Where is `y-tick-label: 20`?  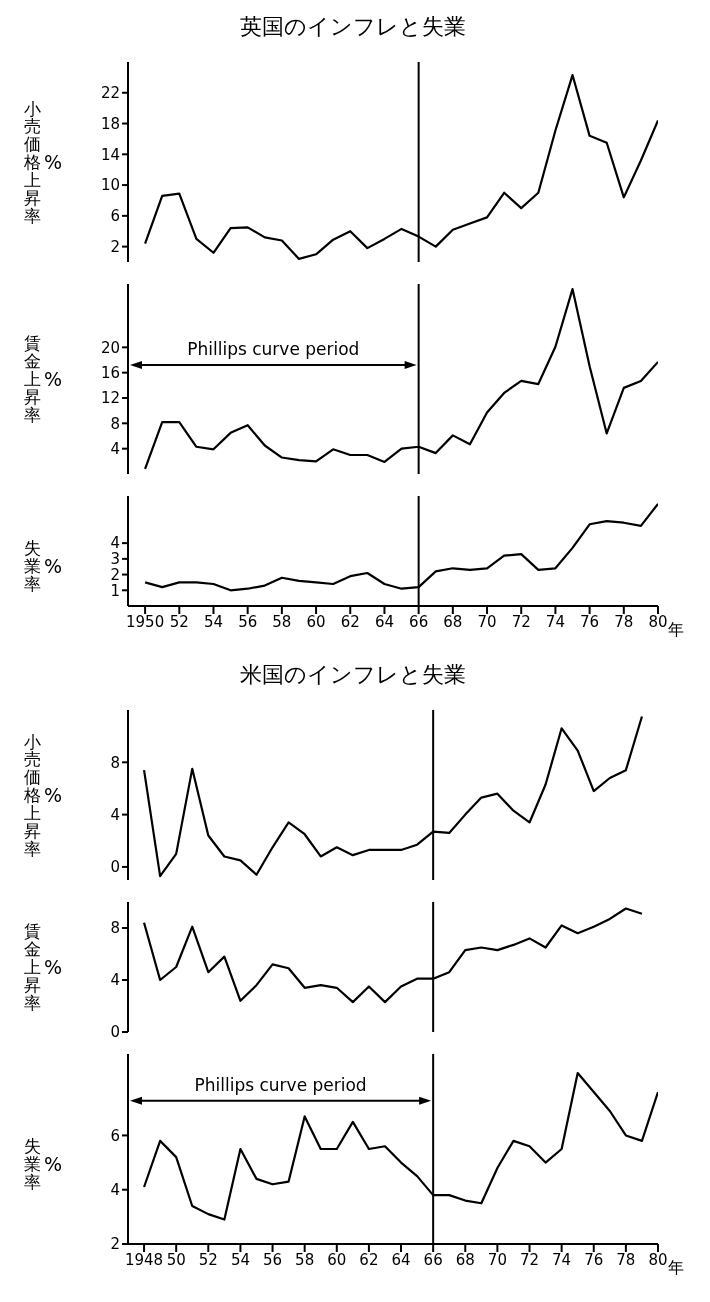
y-tick-label: 20 is located at coordinates (110, 347).